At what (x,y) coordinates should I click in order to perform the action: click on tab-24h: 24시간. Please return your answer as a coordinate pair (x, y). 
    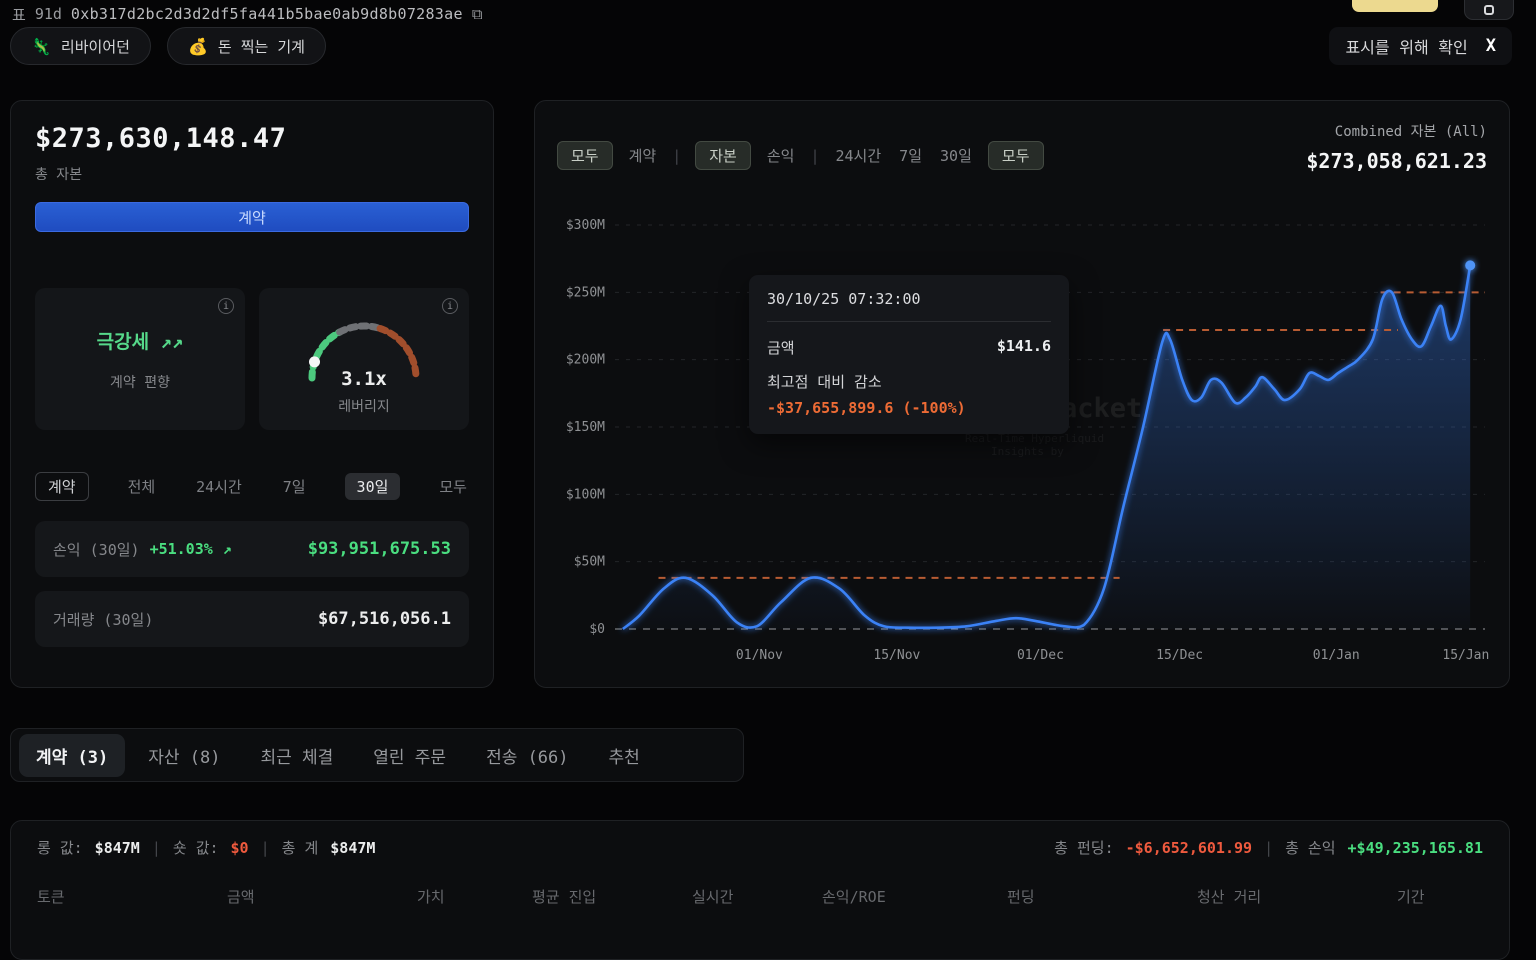
    Looking at the image, I should click on (219, 487).